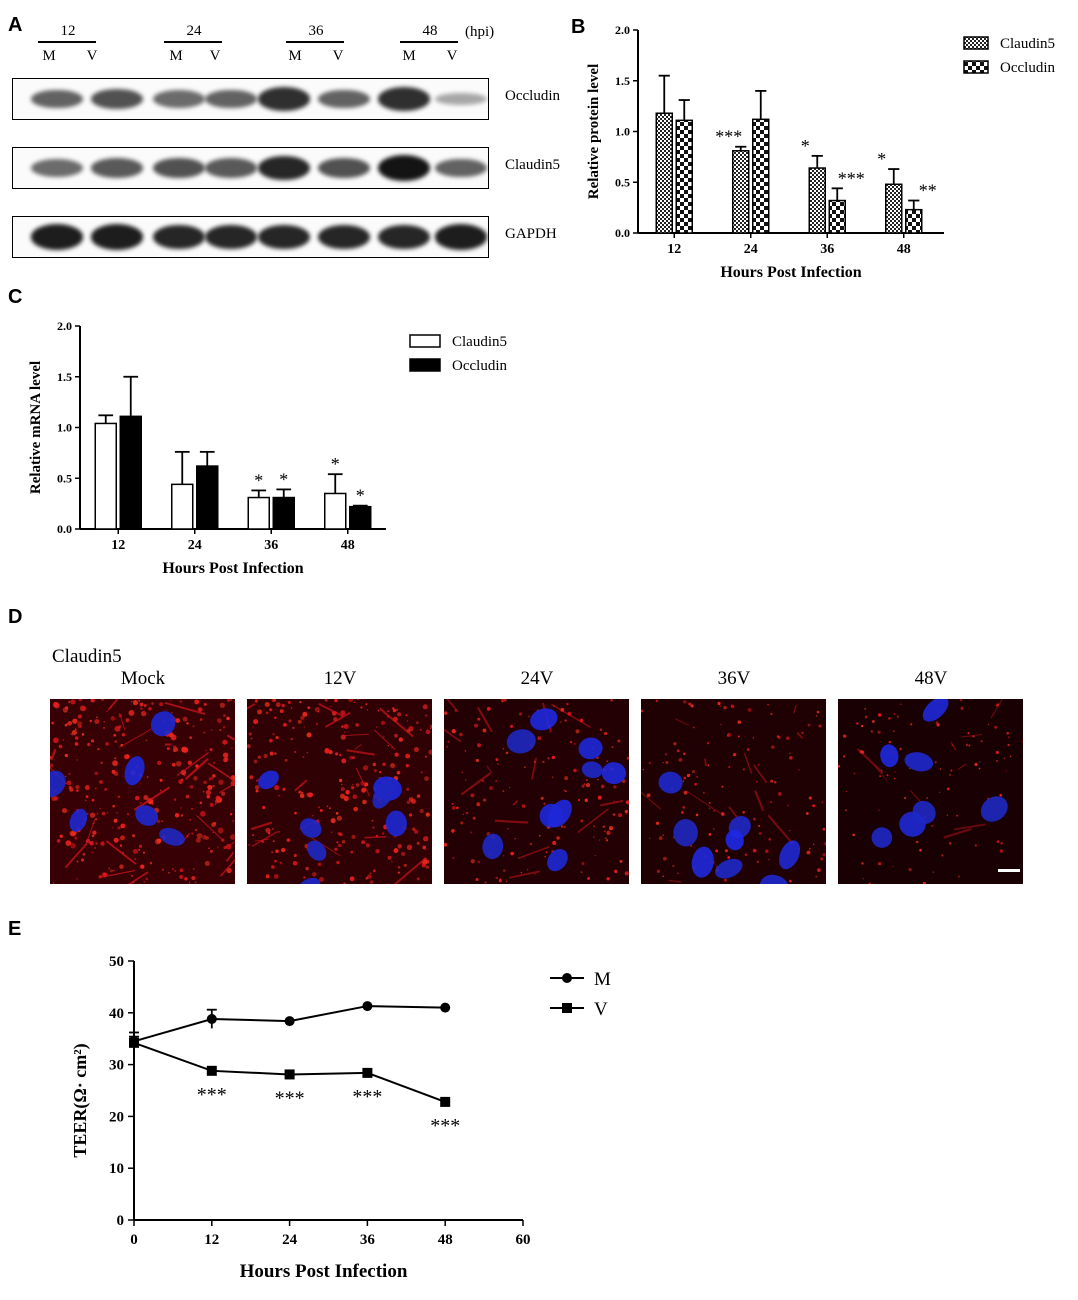 The height and width of the screenshot is (1300, 1078). What do you see at coordinates (931, 678) in the screenshot?
I see `micro-panel-label: 48V` at bounding box center [931, 678].